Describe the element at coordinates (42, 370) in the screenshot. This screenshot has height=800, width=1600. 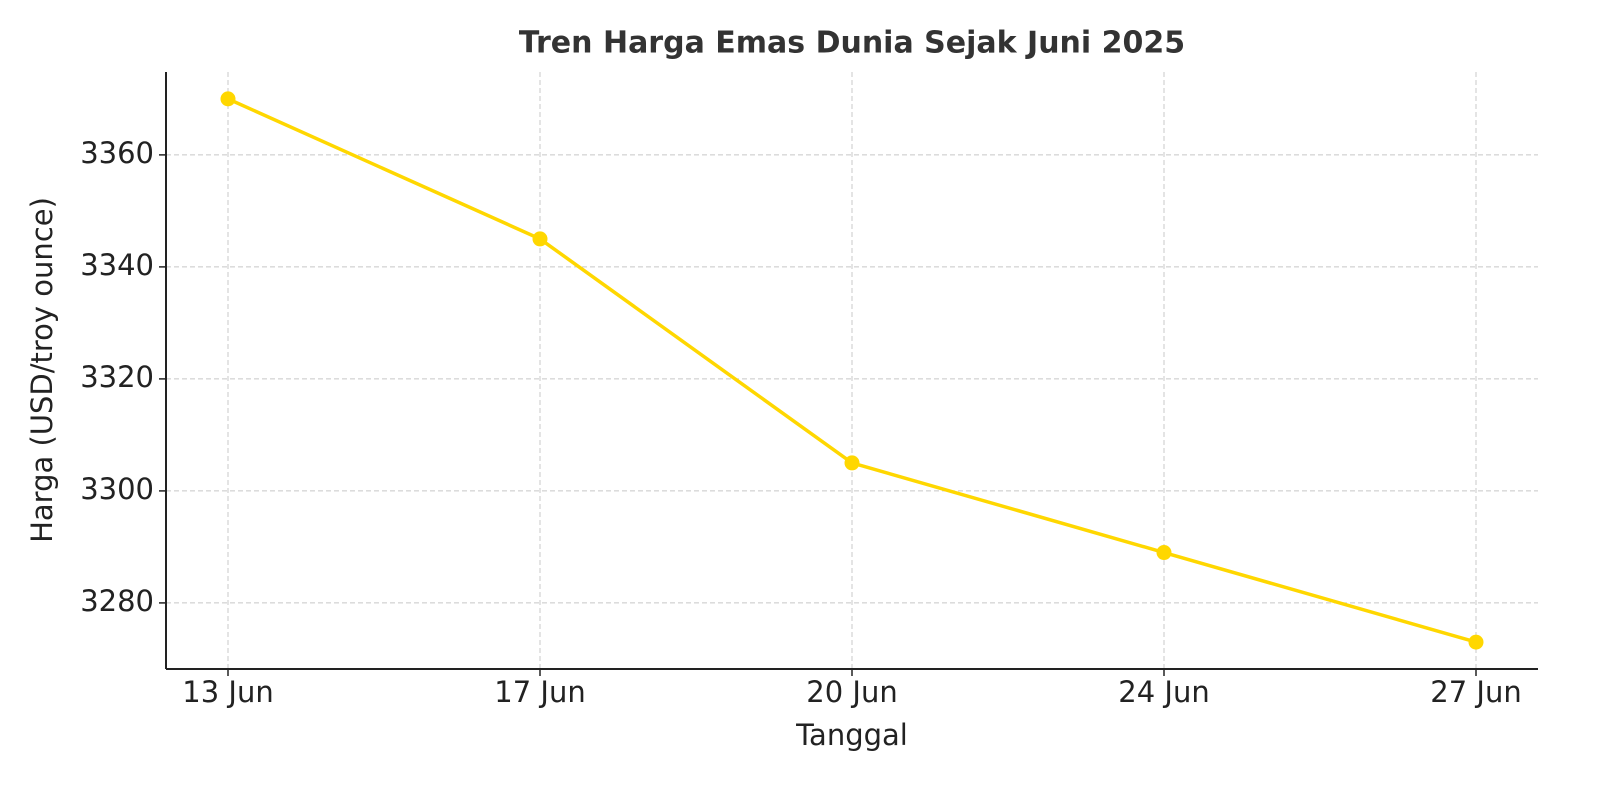
I see `y-axis-label: Harga (USD/troy ounce)` at that location.